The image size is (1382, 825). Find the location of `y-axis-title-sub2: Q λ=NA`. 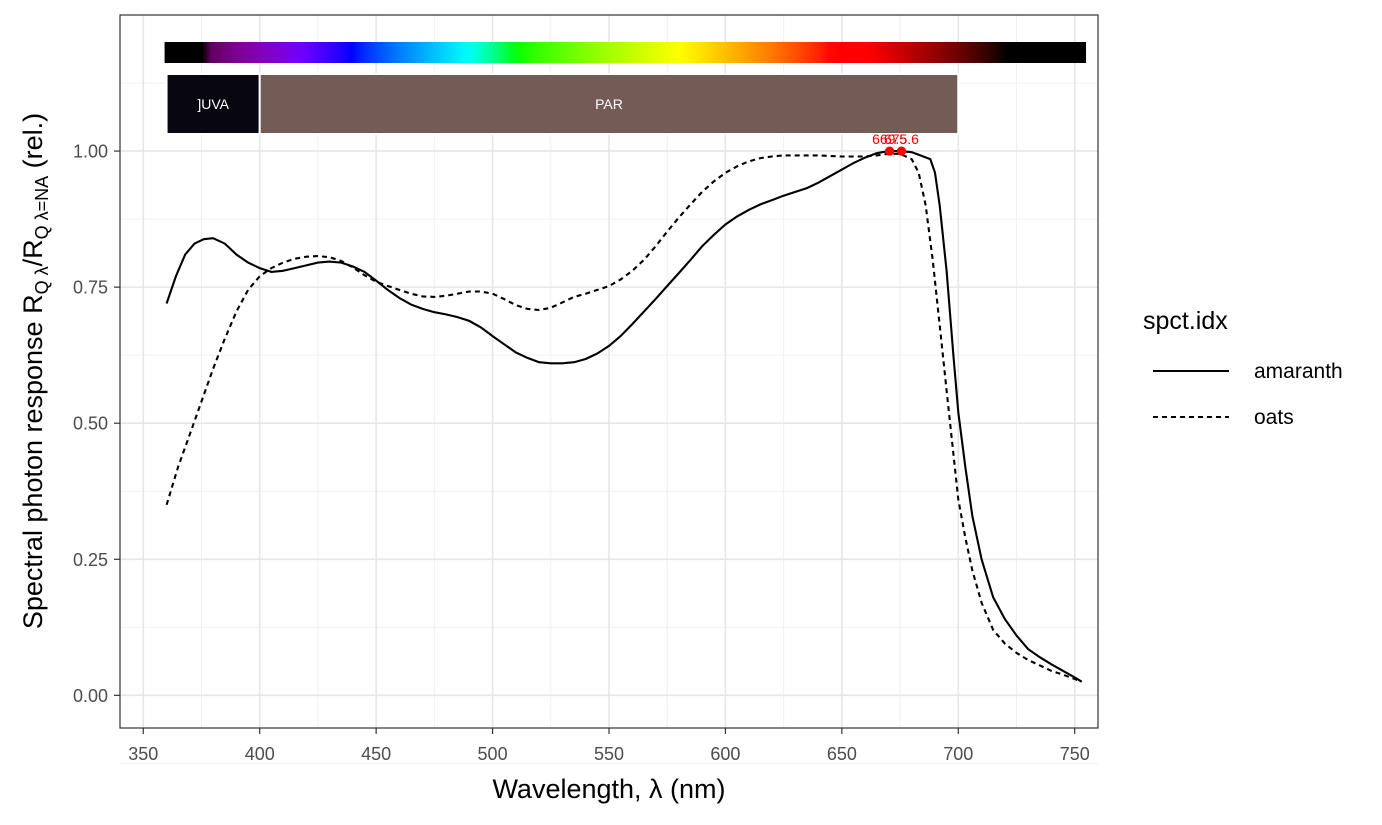

y-axis-title-sub2: Q λ=NA is located at coordinates (42, 208).